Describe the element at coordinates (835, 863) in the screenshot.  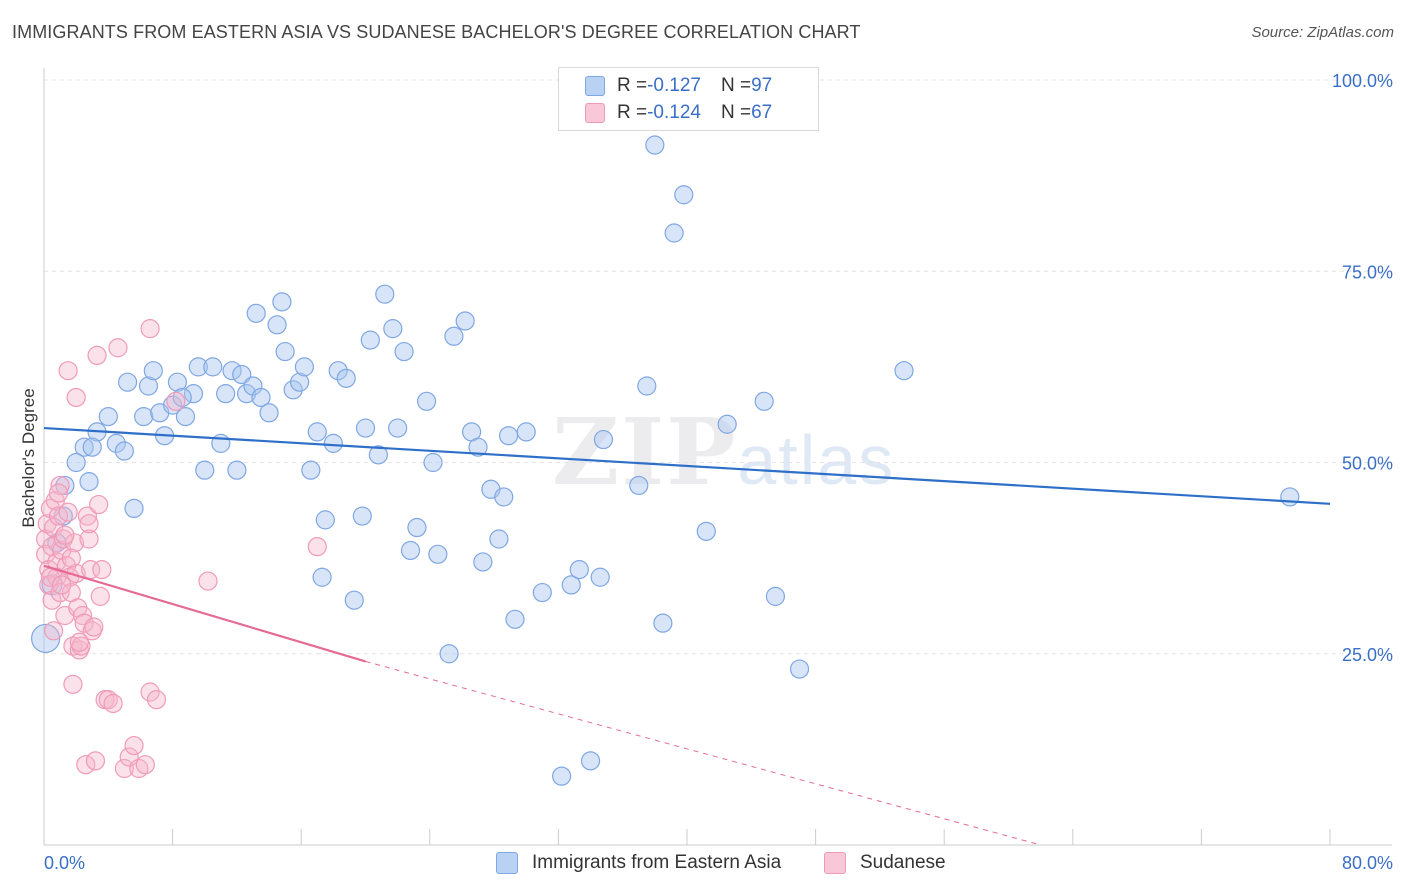
I see `series-legend-swatch-sudanese` at that location.